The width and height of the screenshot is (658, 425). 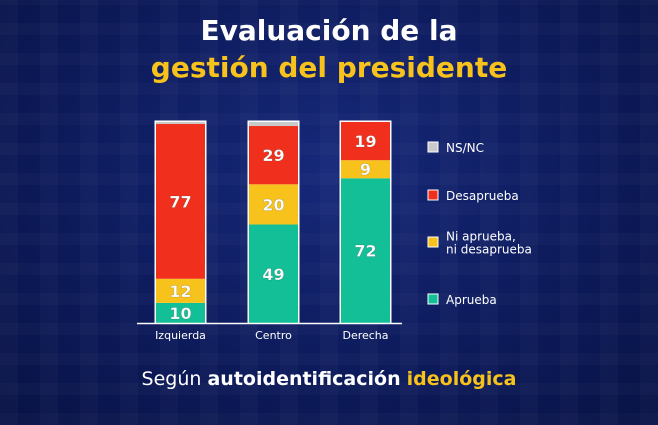 I want to click on data-label: 72, so click(x=365, y=251).